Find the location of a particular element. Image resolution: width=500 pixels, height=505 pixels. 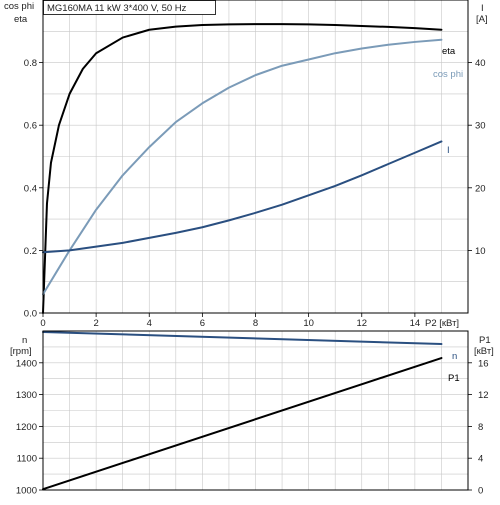

top-right-axis-label-2: [A] is located at coordinates (482, 19).